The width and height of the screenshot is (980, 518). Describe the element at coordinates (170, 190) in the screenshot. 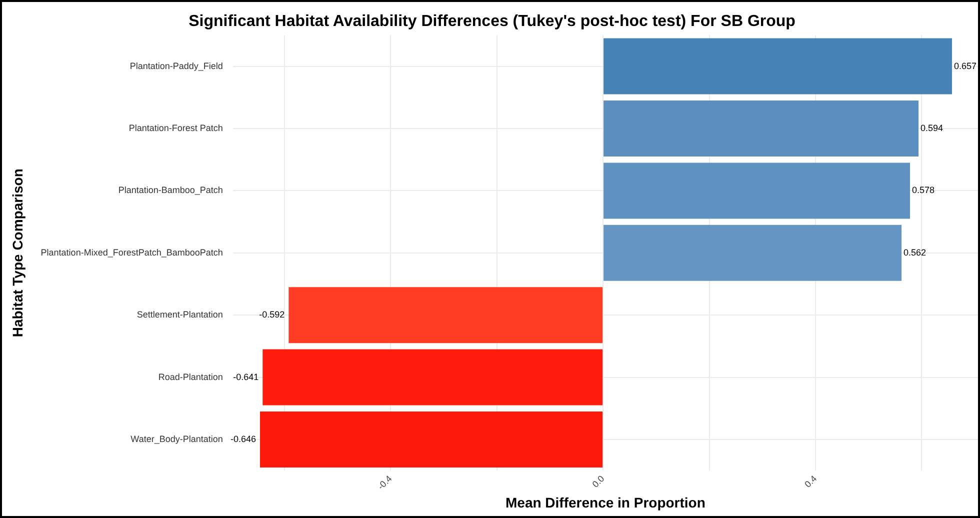

I see `y-tick-label: Plantation-Bamboo_Patch` at that location.